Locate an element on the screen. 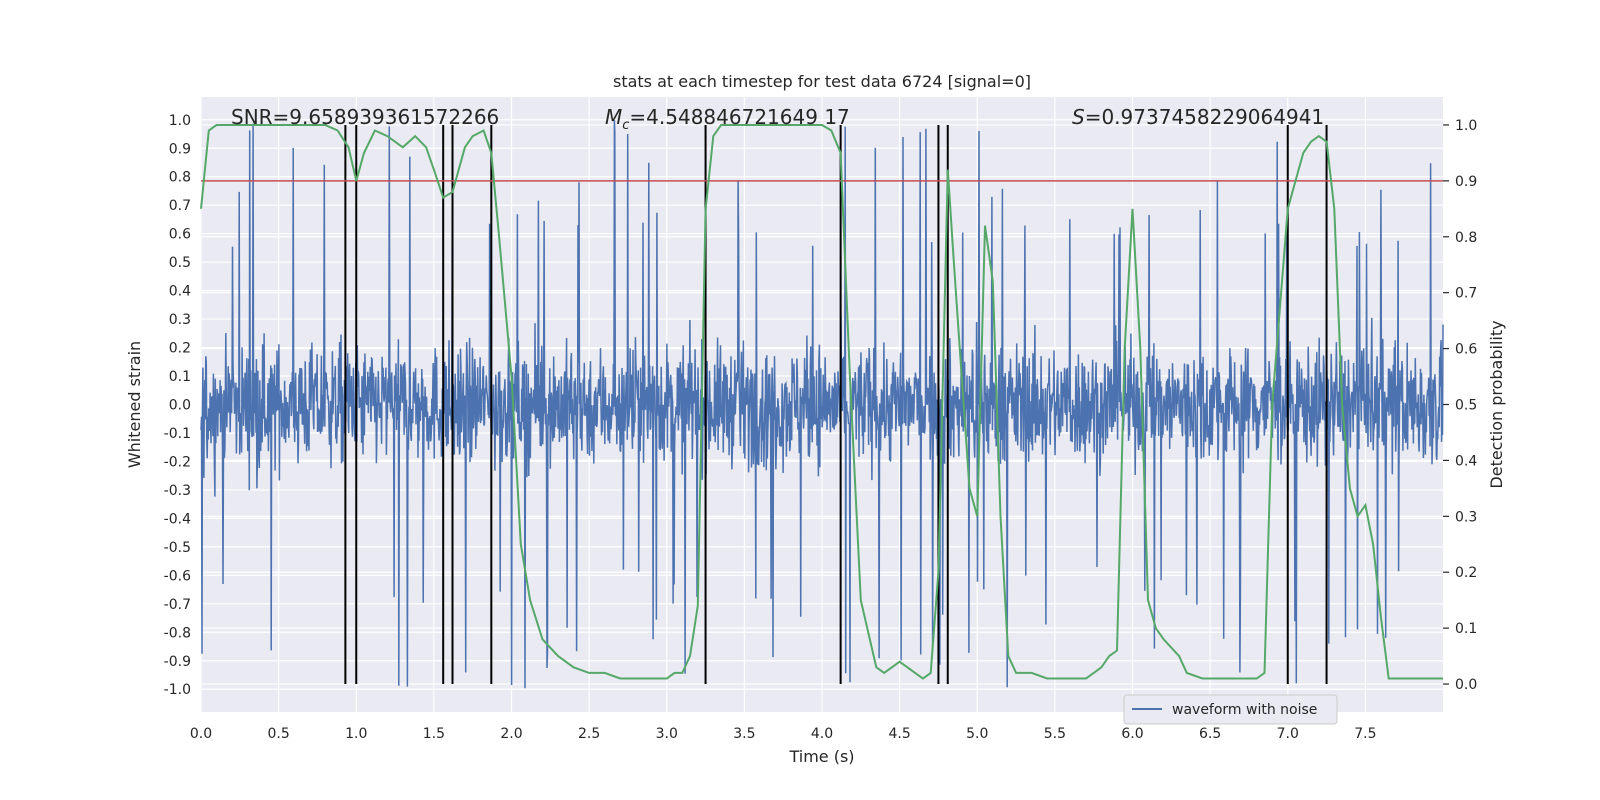 The width and height of the screenshot is (1600, 800). y-tick-label: -0.3 is located at coordinates (177, 491).